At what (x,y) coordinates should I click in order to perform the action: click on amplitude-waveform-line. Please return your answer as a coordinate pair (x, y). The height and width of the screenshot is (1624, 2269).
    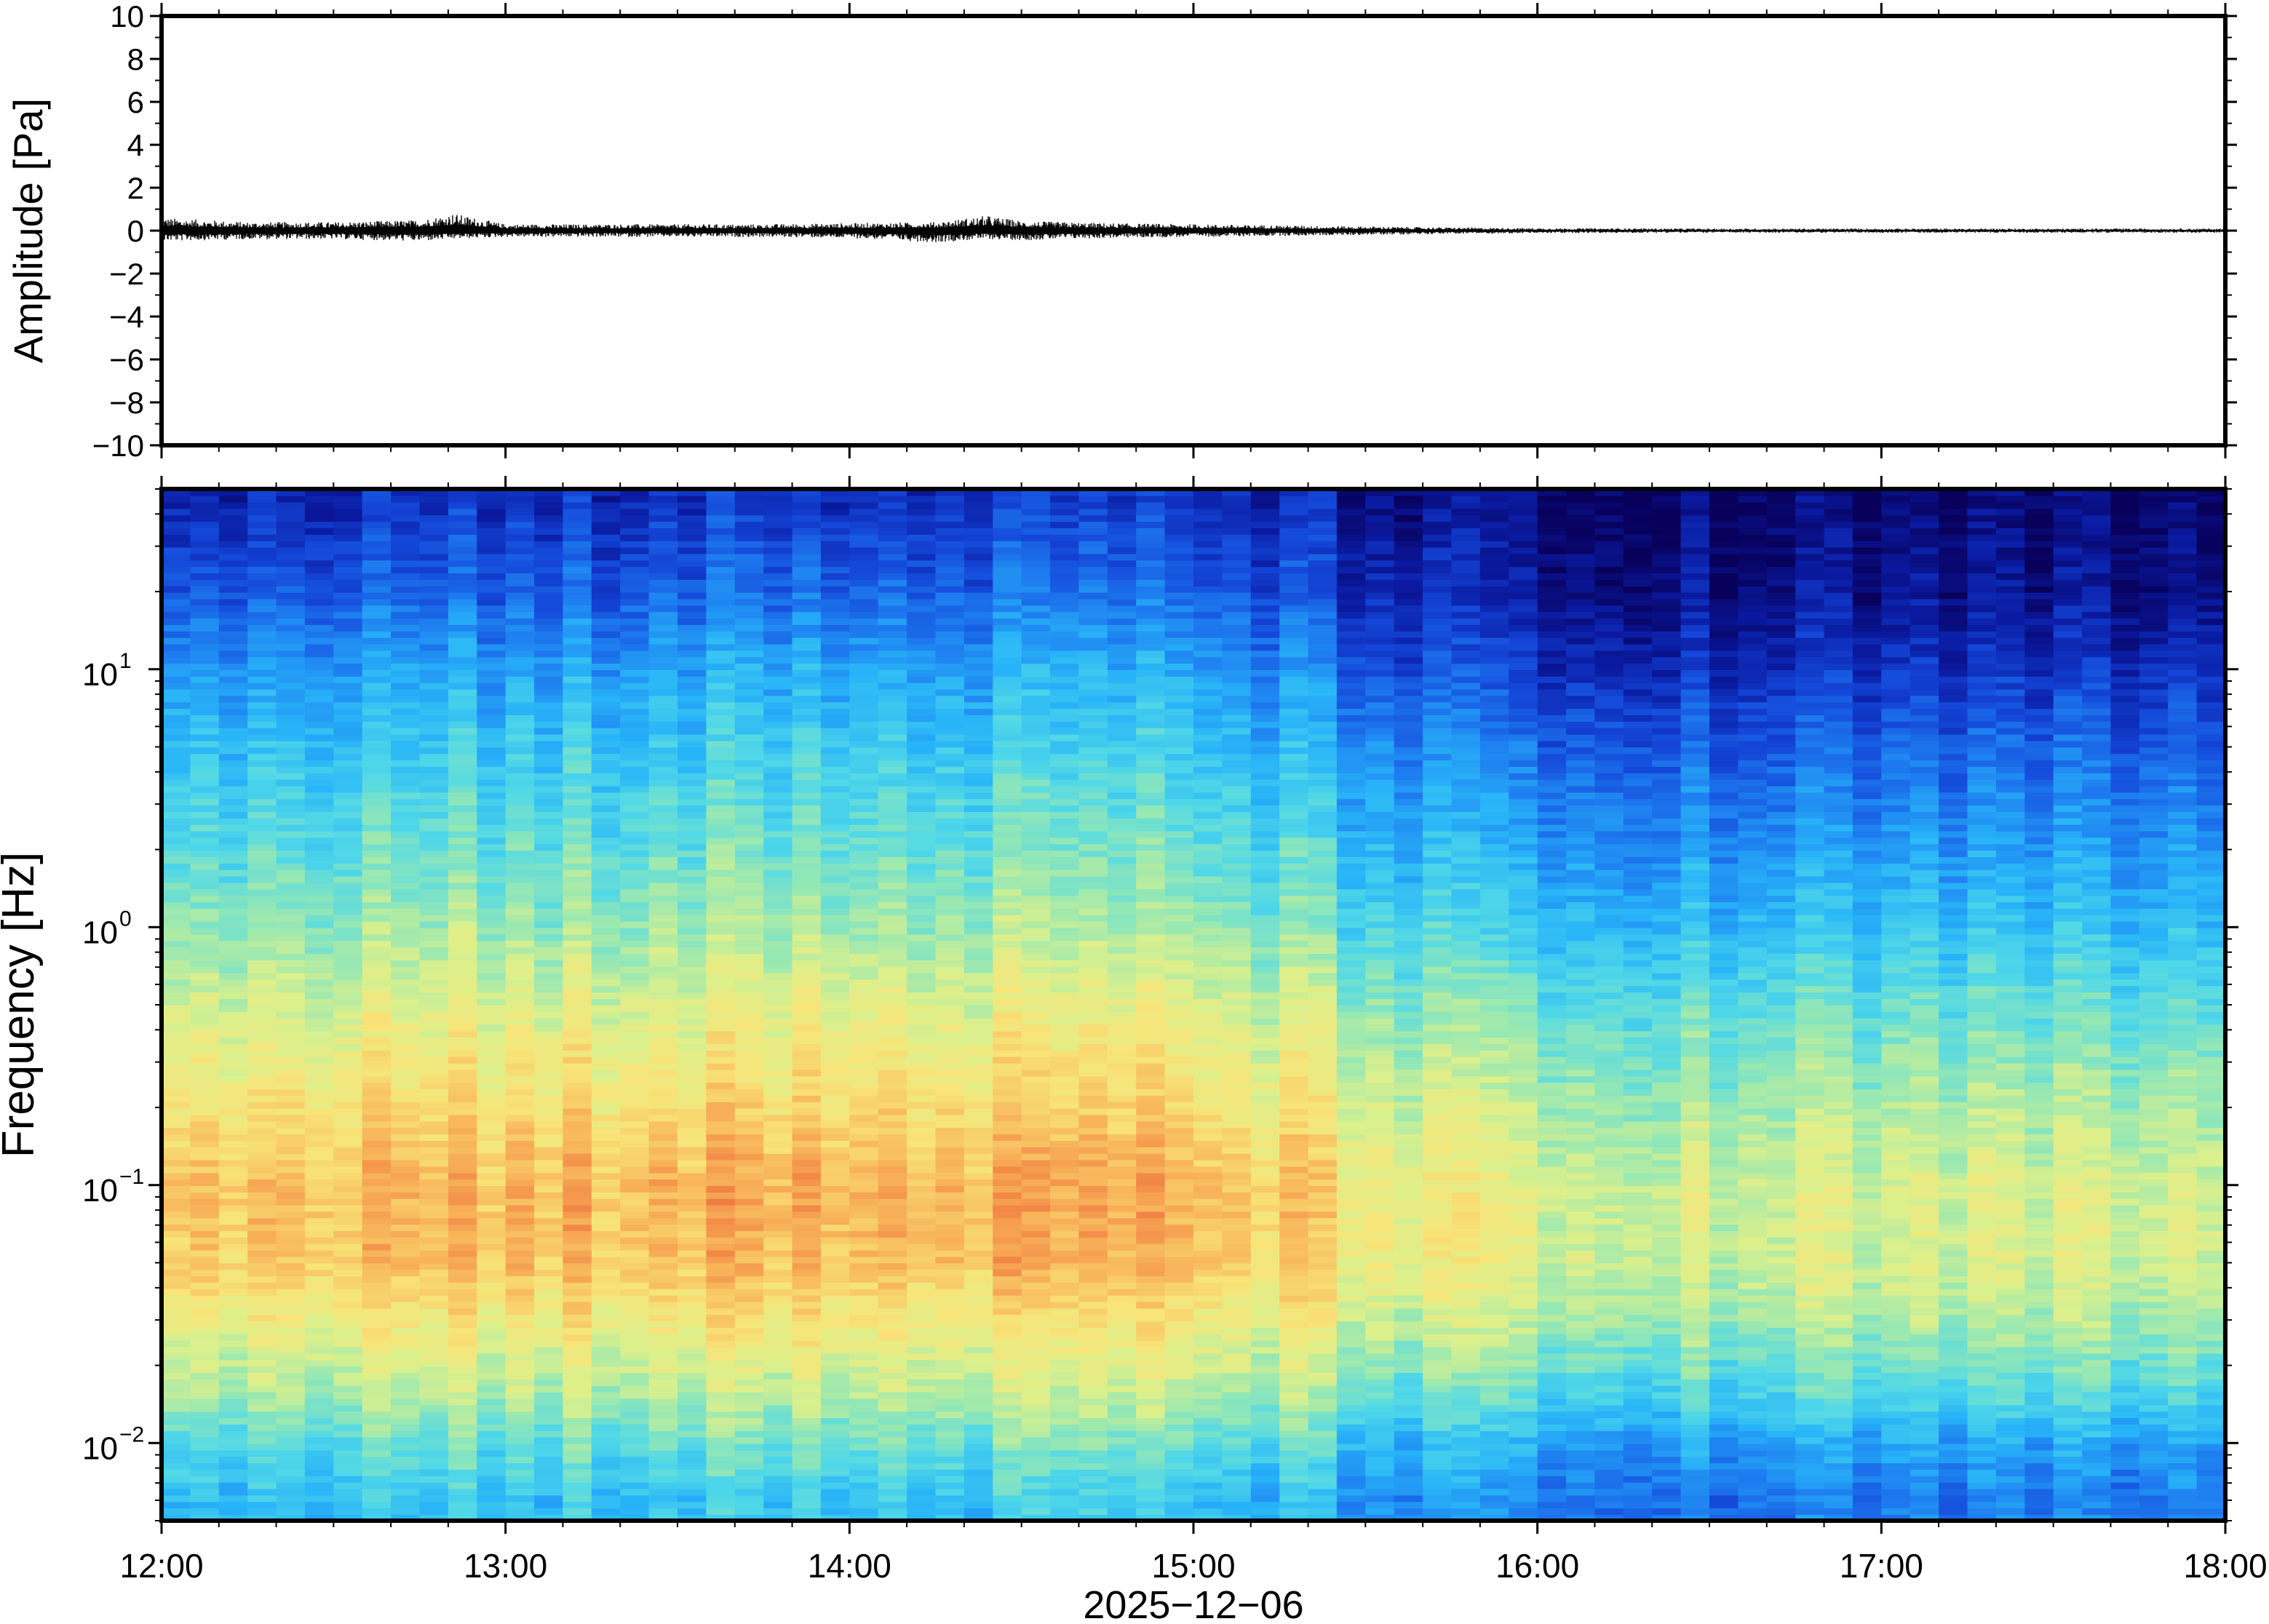
    Looking at the image, I should click on (1193, 228).